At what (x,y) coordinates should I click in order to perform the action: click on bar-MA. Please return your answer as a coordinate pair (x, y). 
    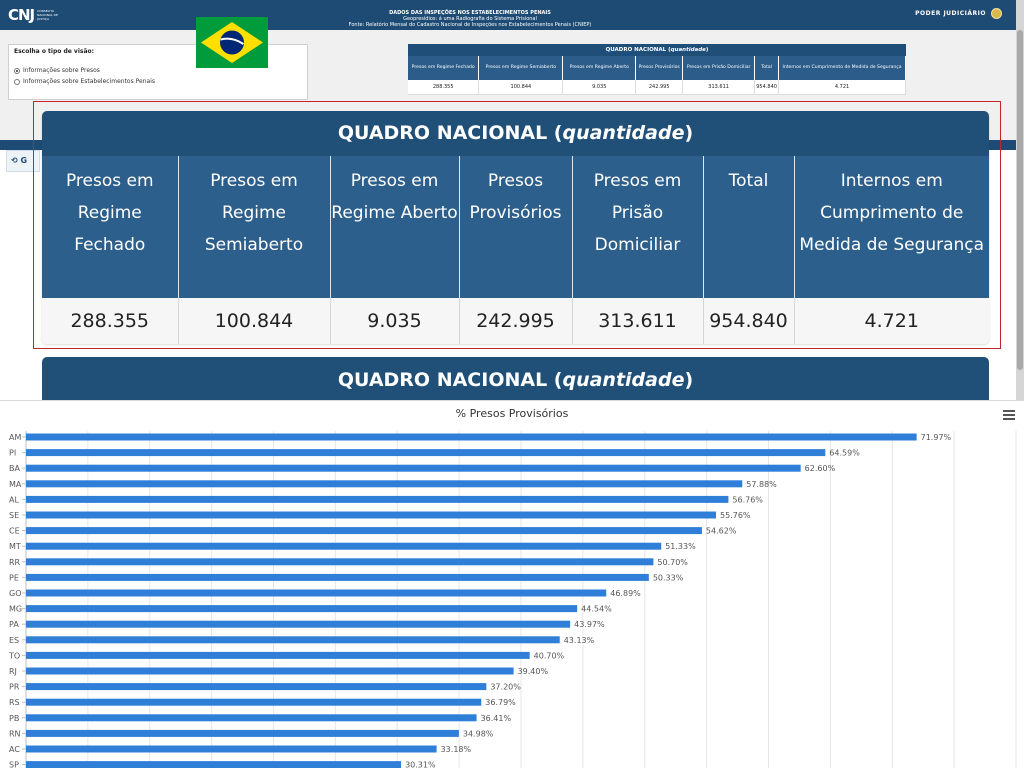
    Looking at the image, I should click on (384, 484).